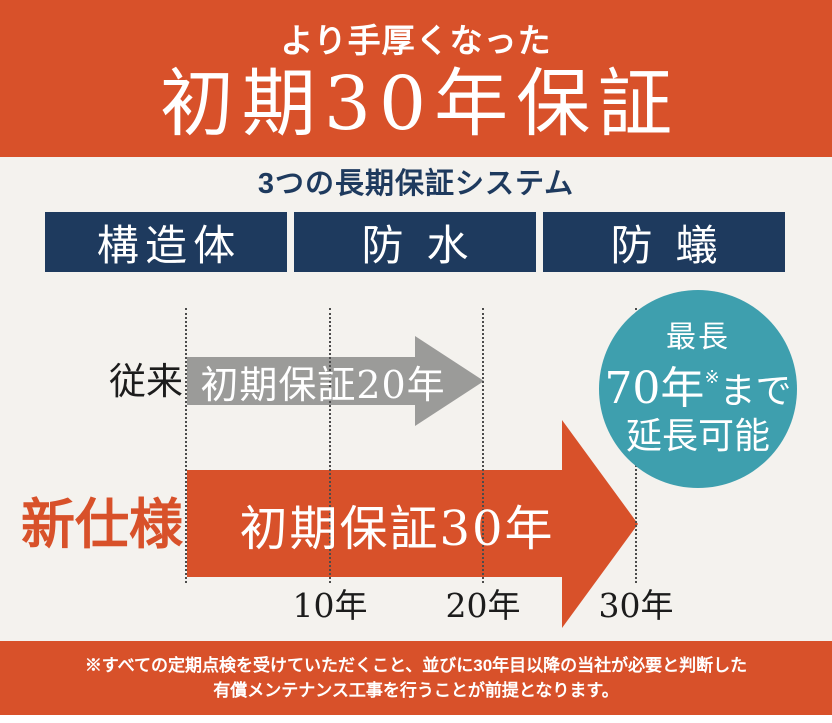 Image resolution: width=832 pixels, height=723 pixels. I want to click on extension-badge: 最長 70年※まで 延長可能, so click(698, 389).